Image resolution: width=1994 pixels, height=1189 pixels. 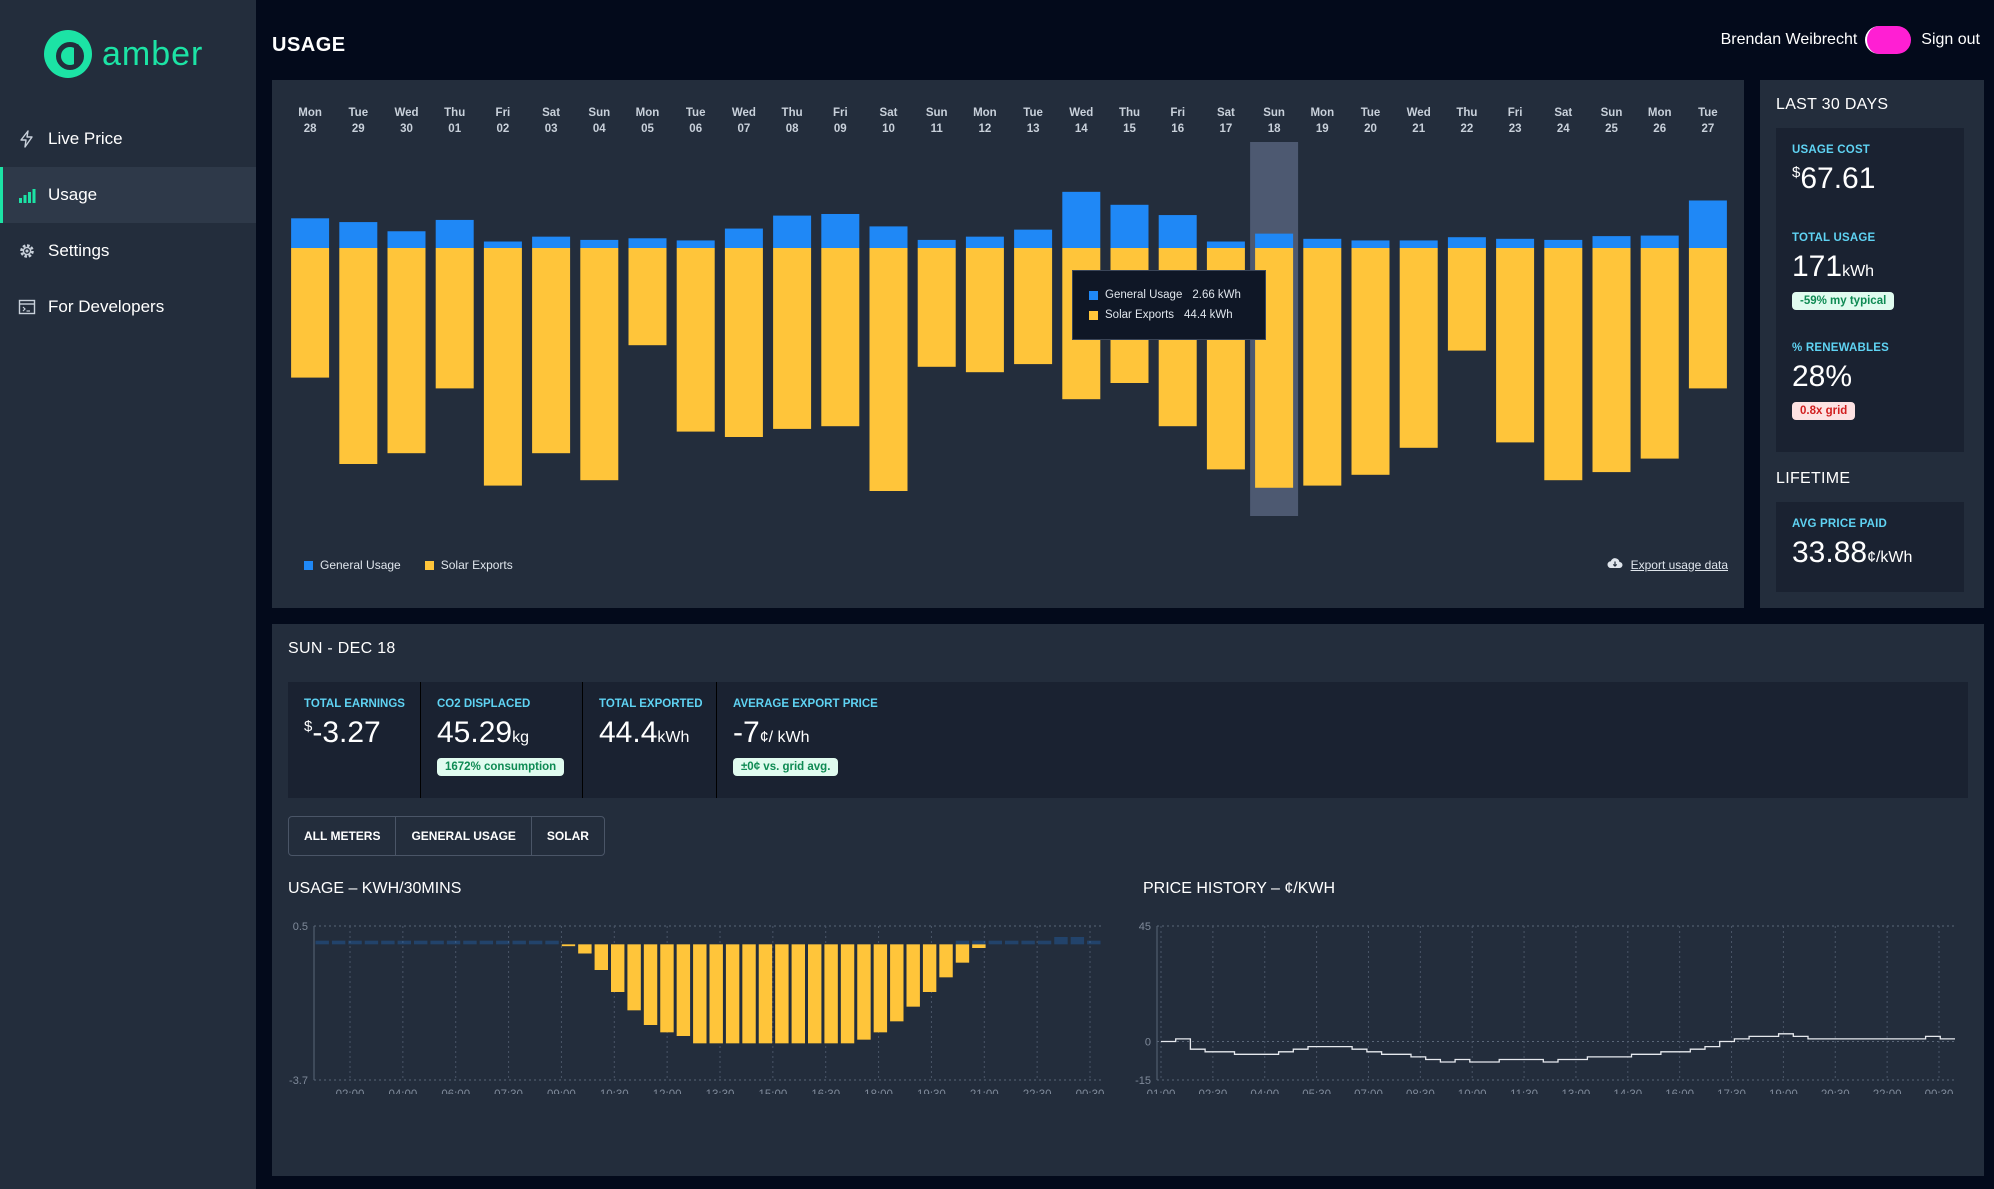 I want to click on x-tick-date: 29, so click(x=358, y=129).